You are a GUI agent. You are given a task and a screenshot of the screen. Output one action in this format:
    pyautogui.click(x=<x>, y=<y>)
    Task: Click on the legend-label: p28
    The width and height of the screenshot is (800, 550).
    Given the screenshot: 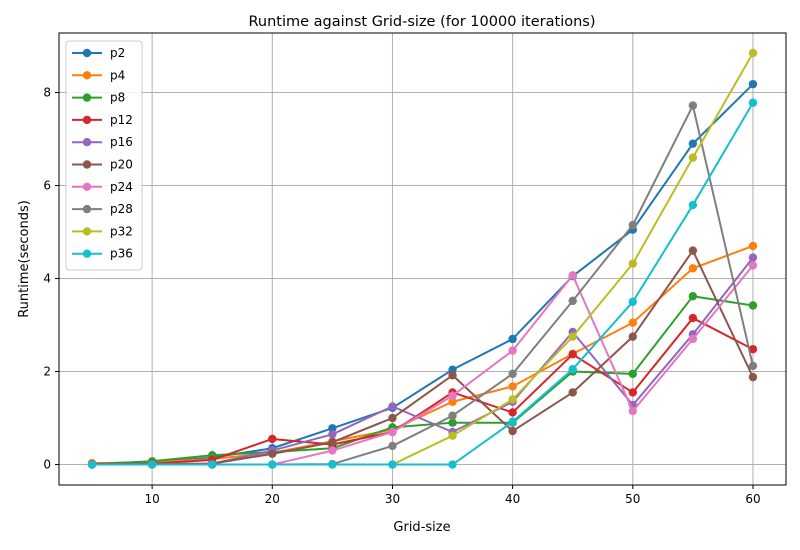 What is the action you would take?
    pyautogui.click(x=121, y=209)
    